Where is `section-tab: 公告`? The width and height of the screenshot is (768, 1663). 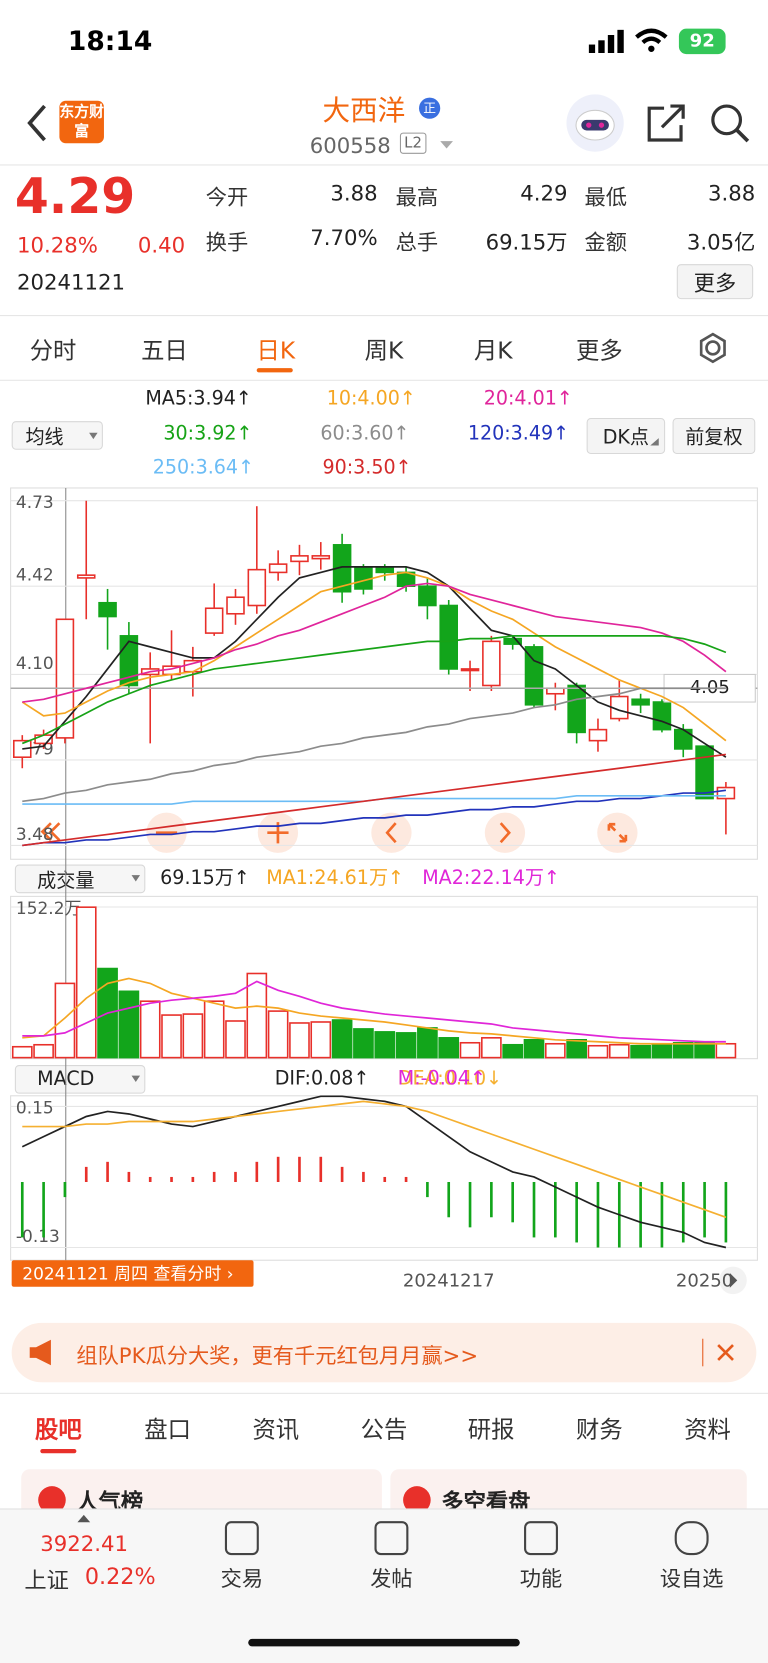 section-tab: 公告 is located at coordinates (384, 1430).